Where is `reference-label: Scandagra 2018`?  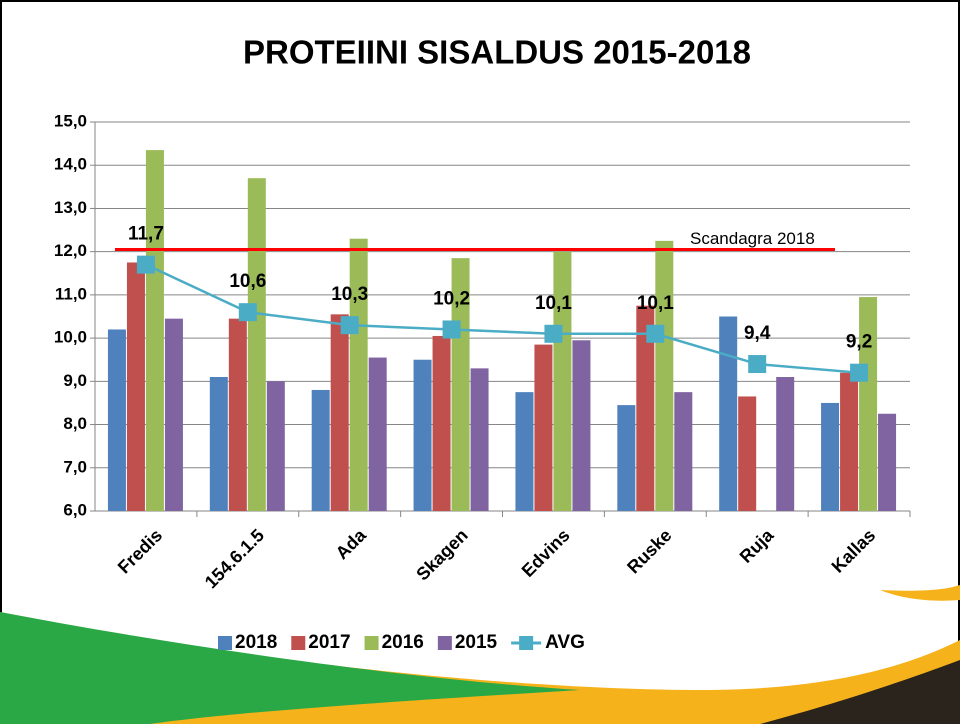 reference-label: Scandagra 2018 is located at coordinates (752, 238).